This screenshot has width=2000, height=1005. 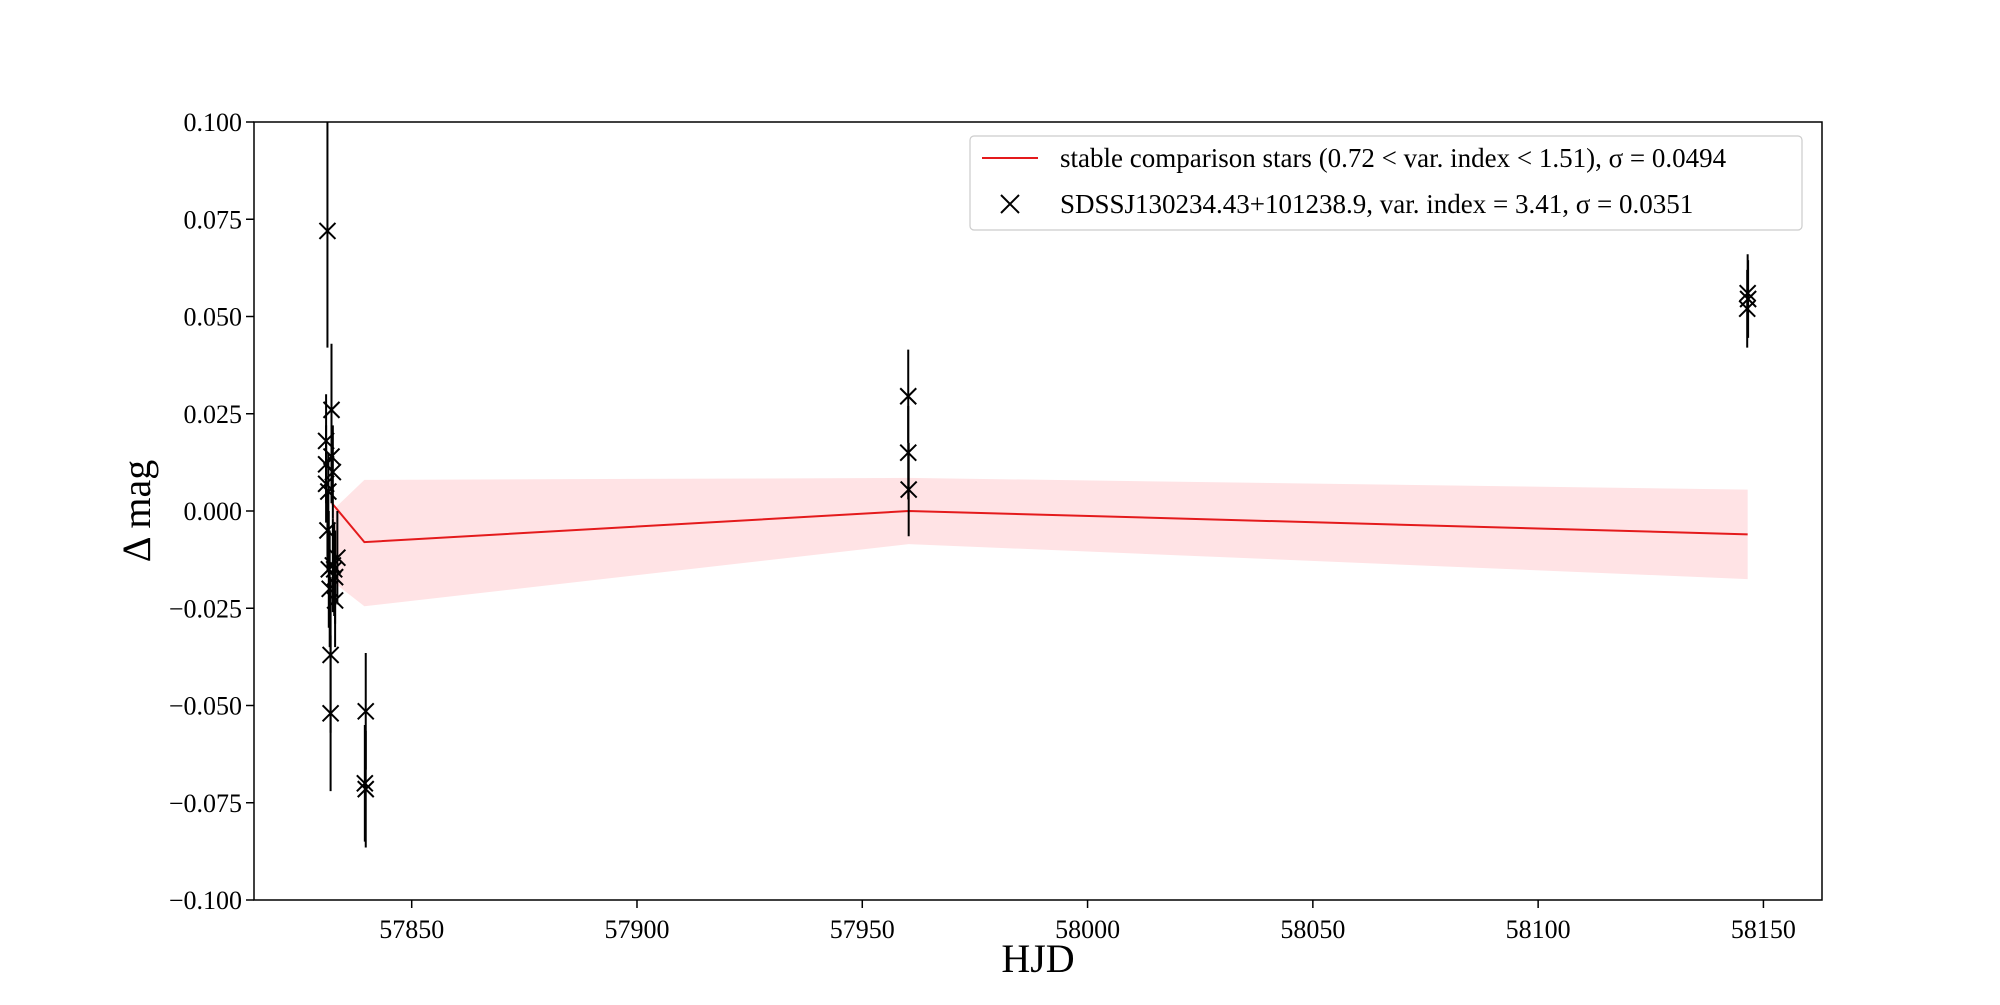 I want to click on legend-box, so click(x=1386, y=183).